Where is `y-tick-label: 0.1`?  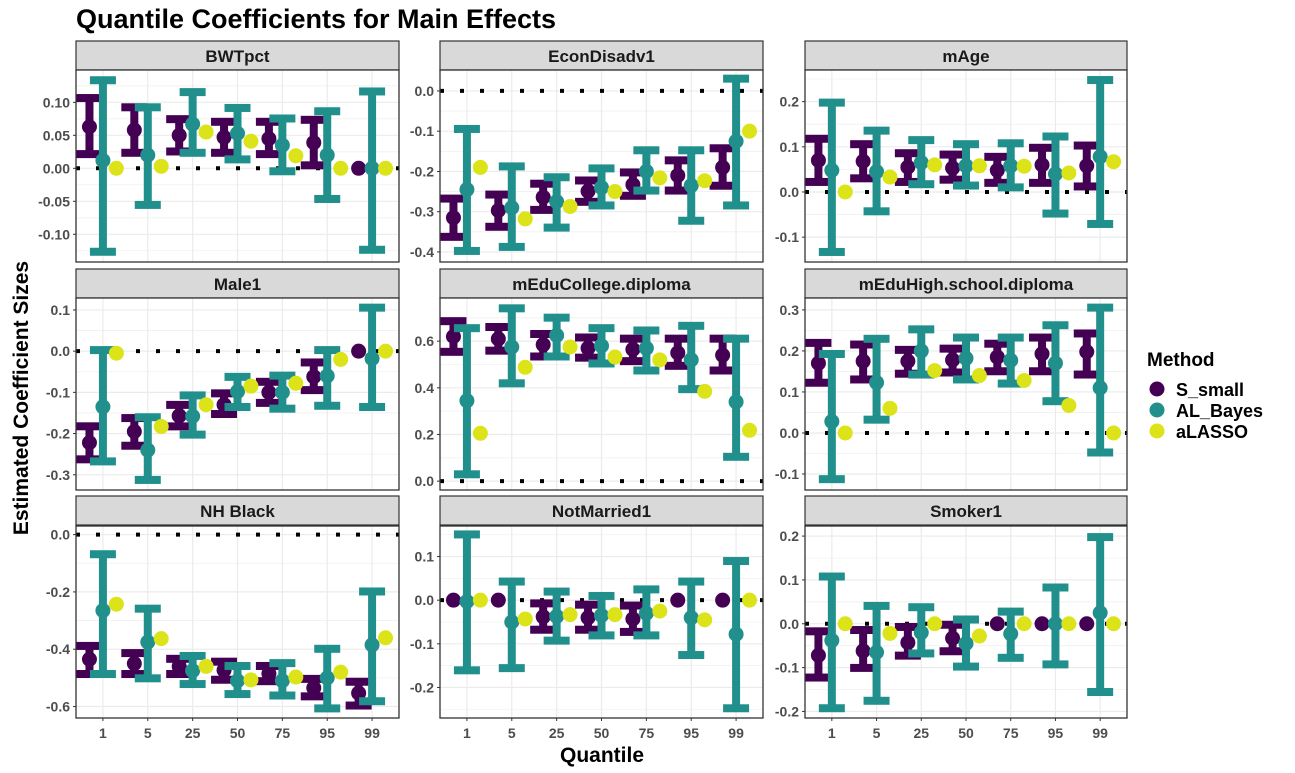 y-tick-label: 0.1 is located at coordinates (790, 392).